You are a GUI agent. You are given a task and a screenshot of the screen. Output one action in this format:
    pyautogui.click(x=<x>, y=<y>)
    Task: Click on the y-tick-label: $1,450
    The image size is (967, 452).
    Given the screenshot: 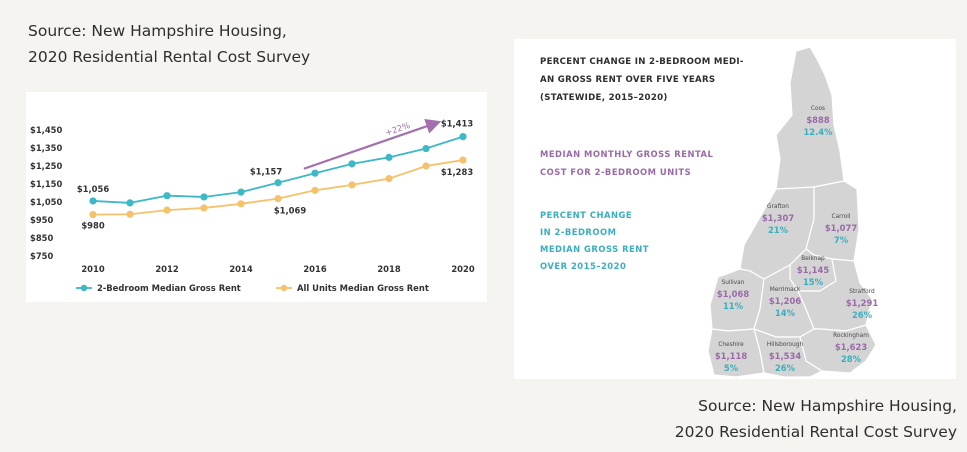 What is the action you would take?
    pyautogui.click(x=46, y=130)
    